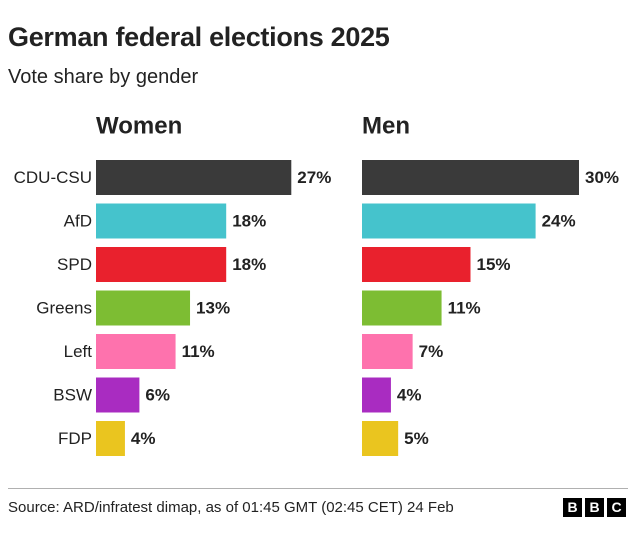  What do you see at coordinates (103, 77) in the screenshot?
I see `chart-subtitle: Vote share by gender` at bounding box center [103, 77].